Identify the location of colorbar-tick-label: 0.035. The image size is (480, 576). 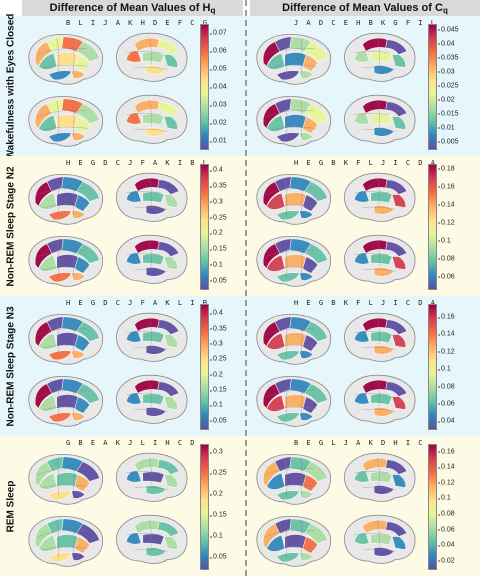
(448, 58).